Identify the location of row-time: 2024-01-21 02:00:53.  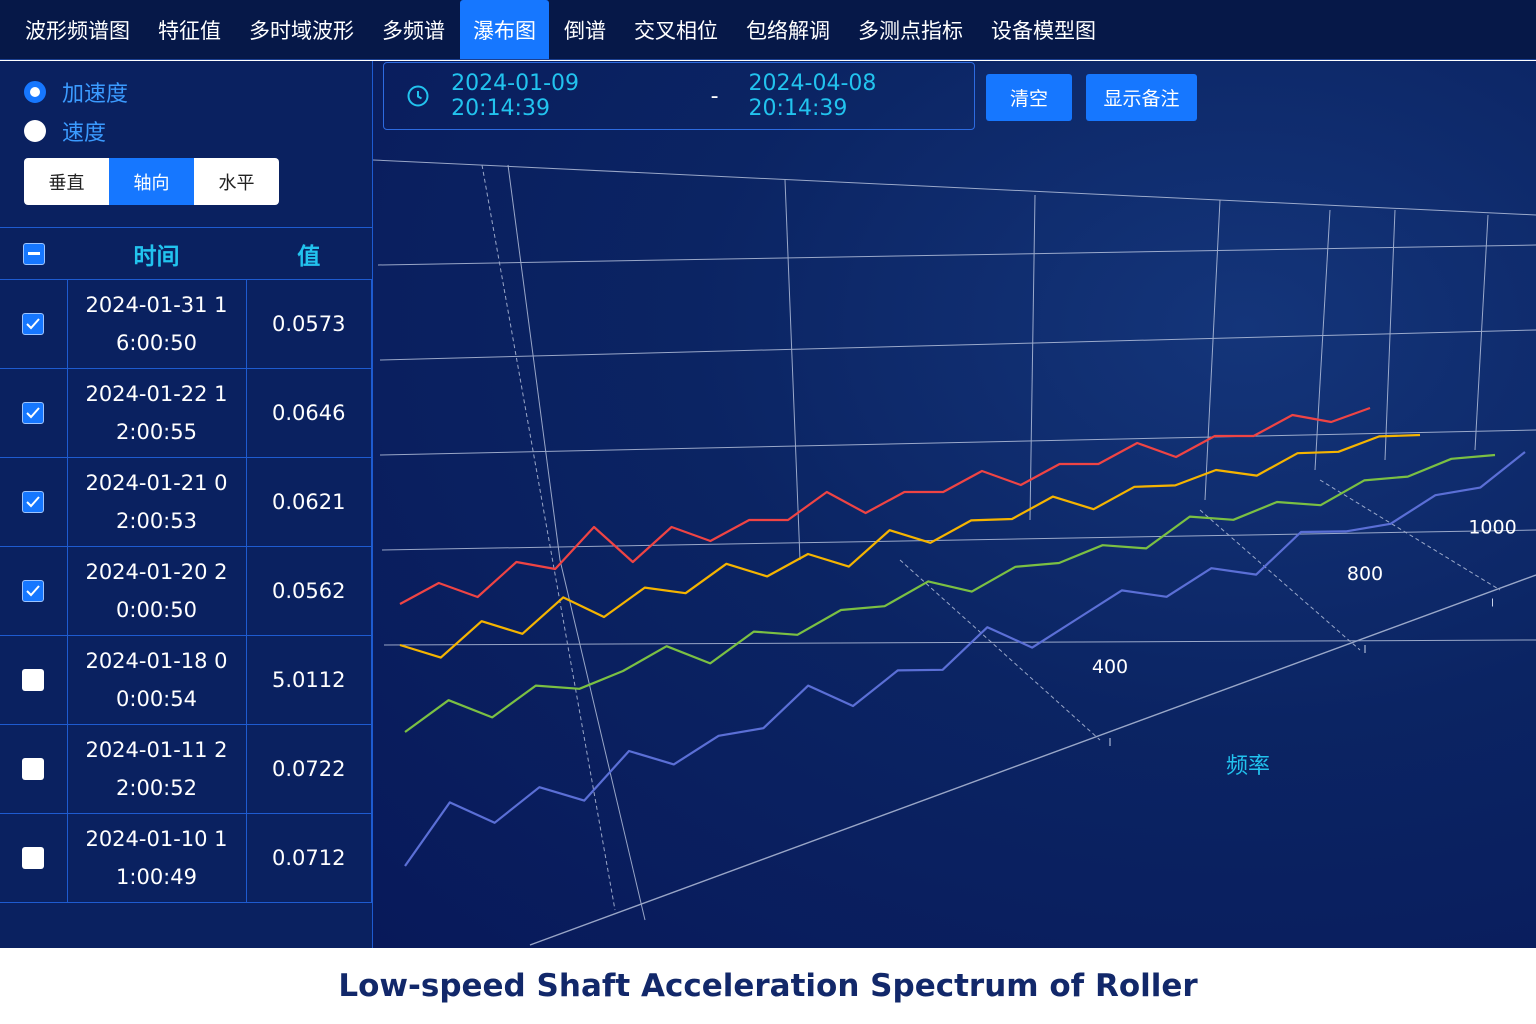
(157, 502).